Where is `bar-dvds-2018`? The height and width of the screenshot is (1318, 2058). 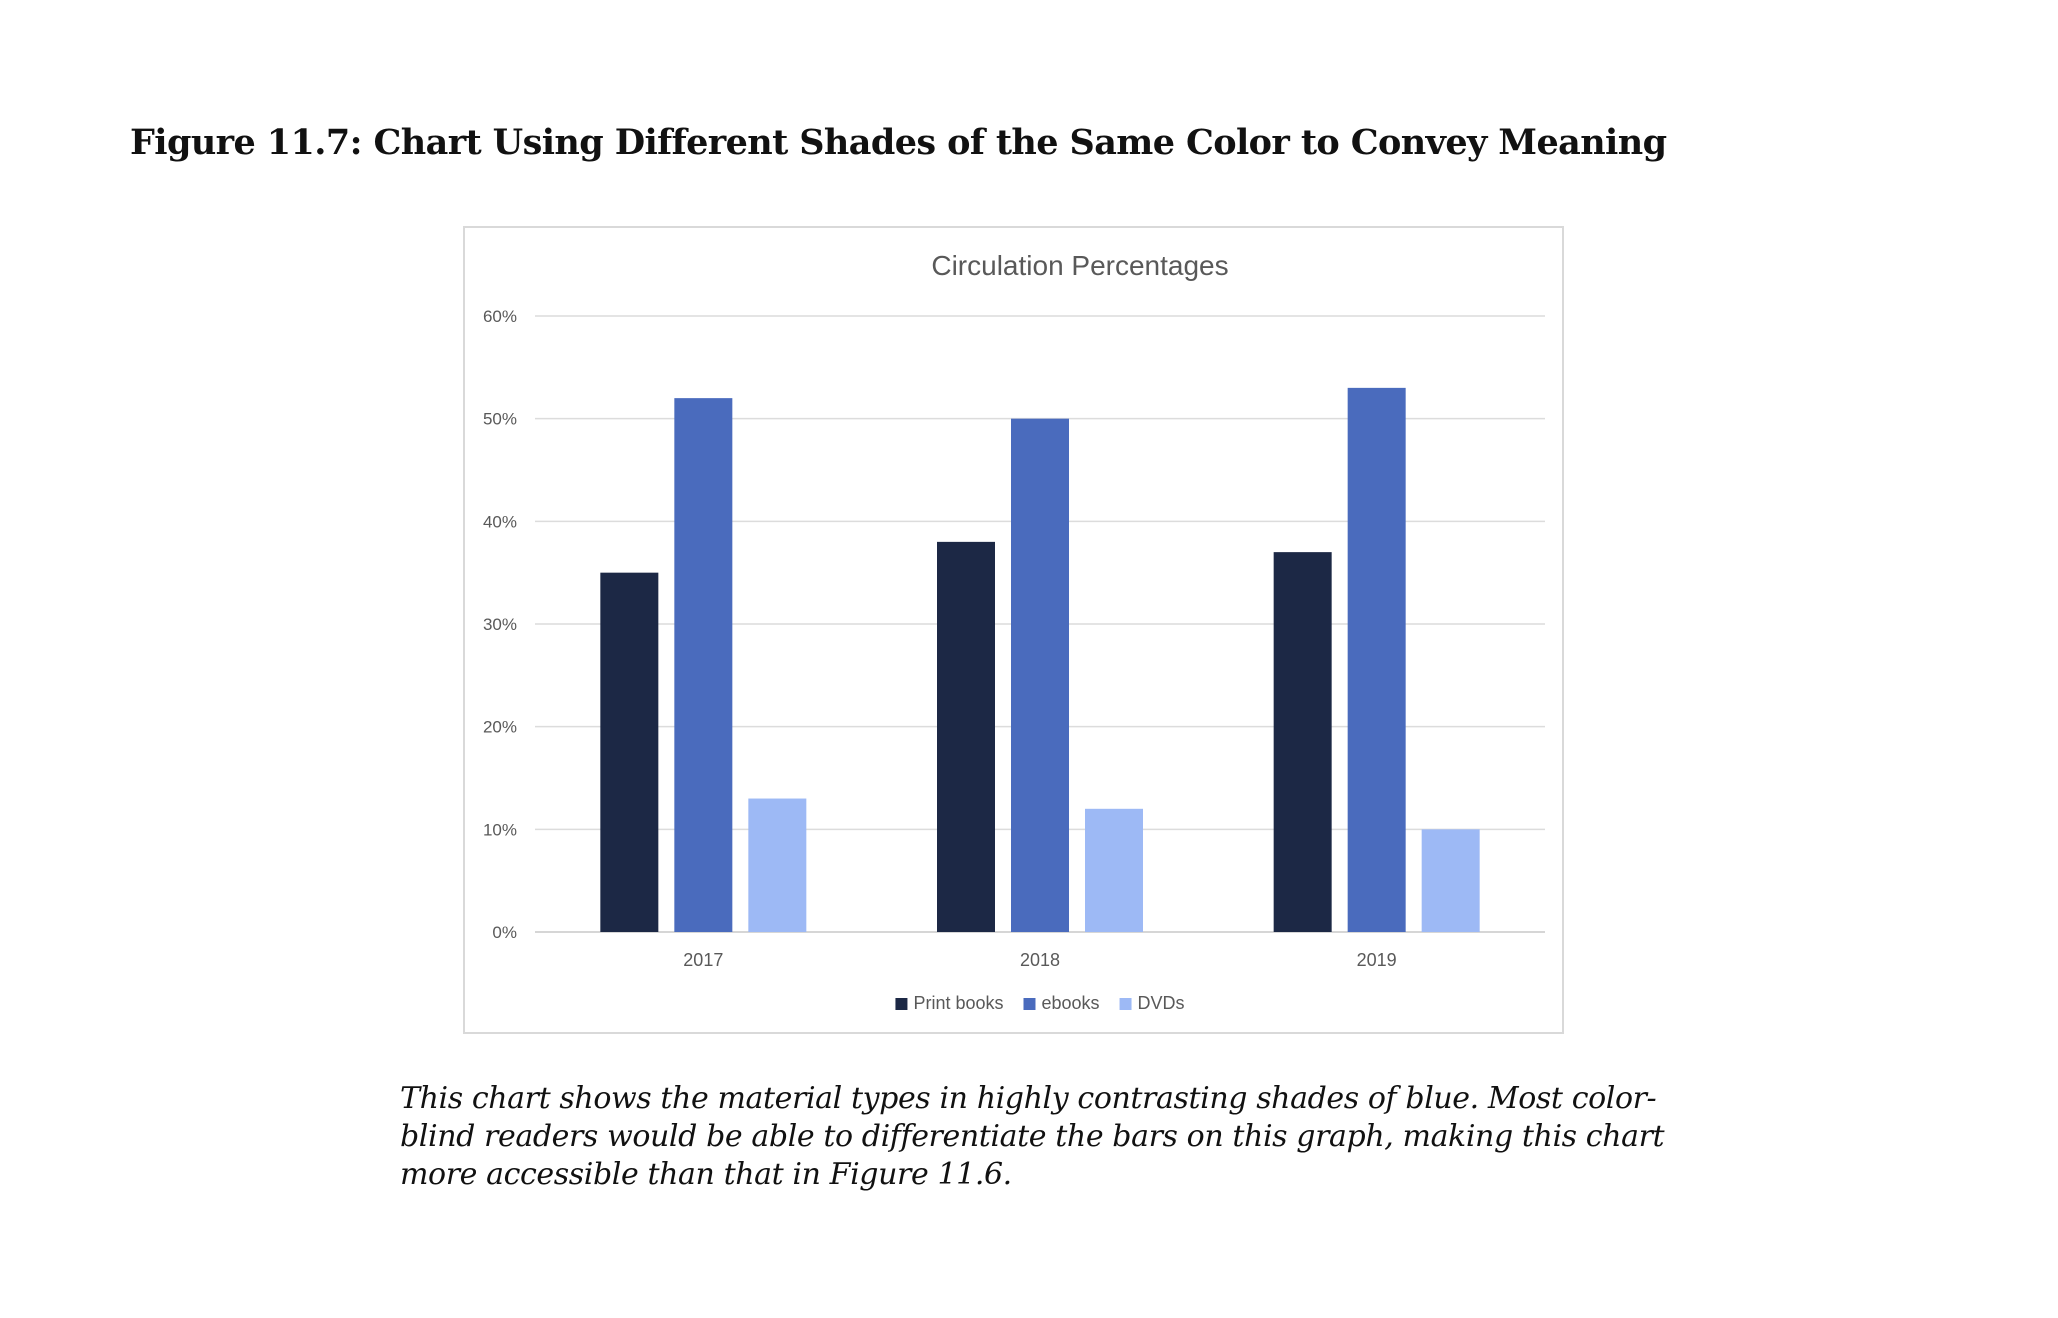
bar-dvds-2018 is located at coordinates (1114, 870).